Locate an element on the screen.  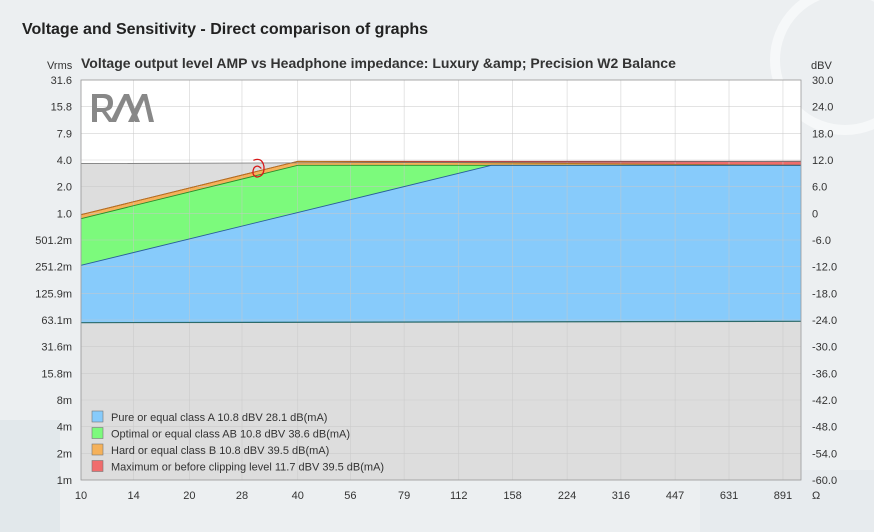
logo-letter-r is located at coordinates (103, 108).